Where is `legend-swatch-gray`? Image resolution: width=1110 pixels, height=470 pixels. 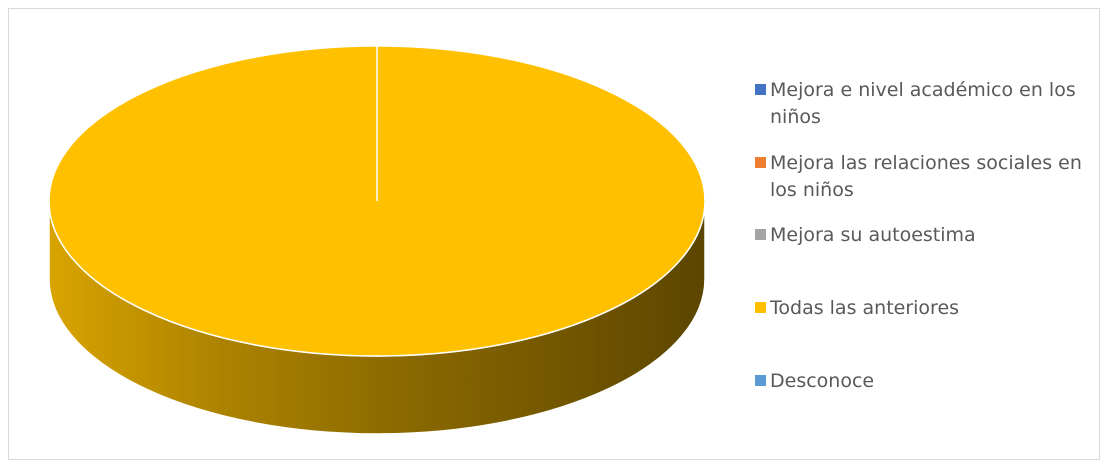 legend-swatch-gray is located at coordinates (760, 234).